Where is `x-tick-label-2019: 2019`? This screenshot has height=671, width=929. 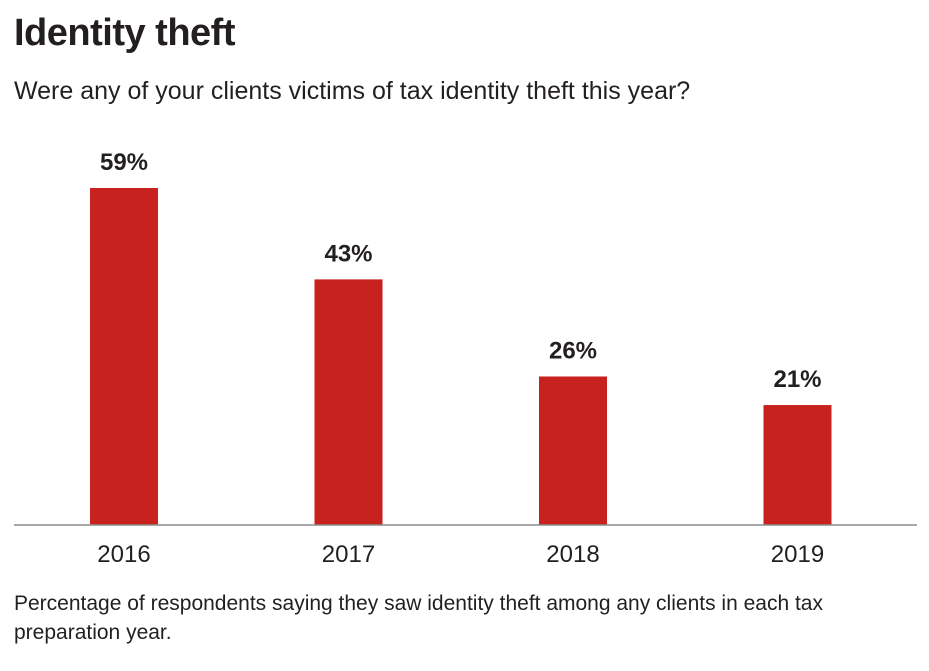 x-tick-label-2019: 2019 is located at coordinates (797, 554).